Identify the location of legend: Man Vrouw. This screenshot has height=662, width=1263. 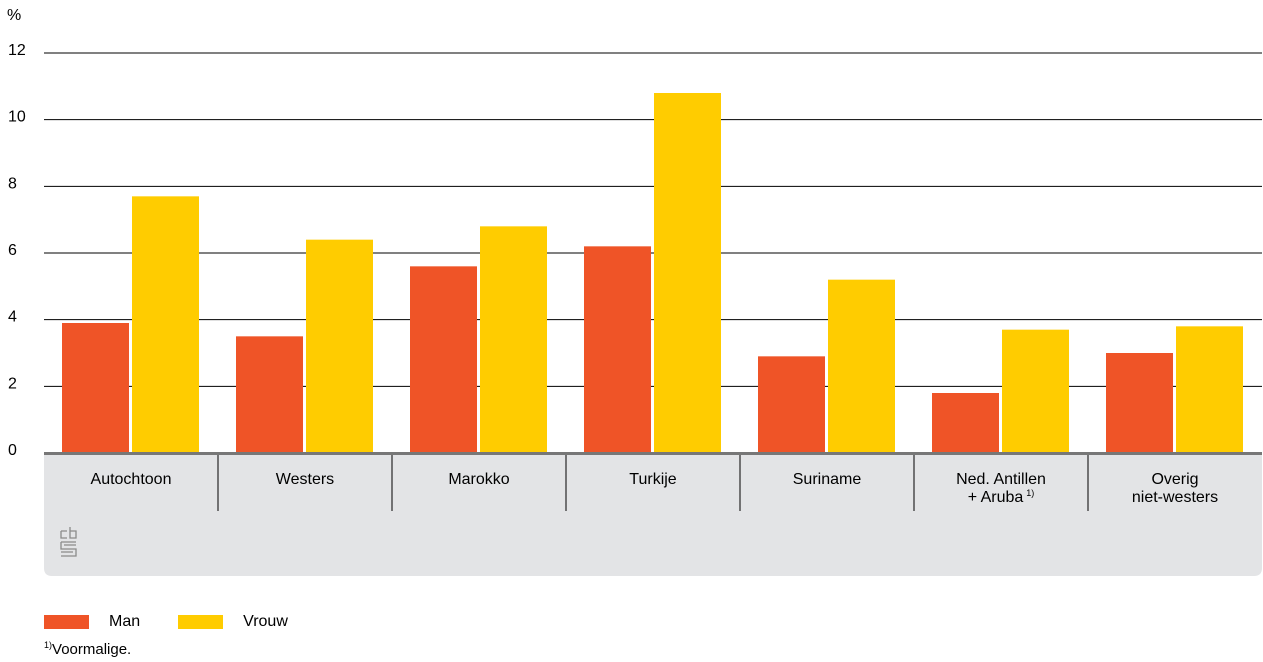
(185, 622).